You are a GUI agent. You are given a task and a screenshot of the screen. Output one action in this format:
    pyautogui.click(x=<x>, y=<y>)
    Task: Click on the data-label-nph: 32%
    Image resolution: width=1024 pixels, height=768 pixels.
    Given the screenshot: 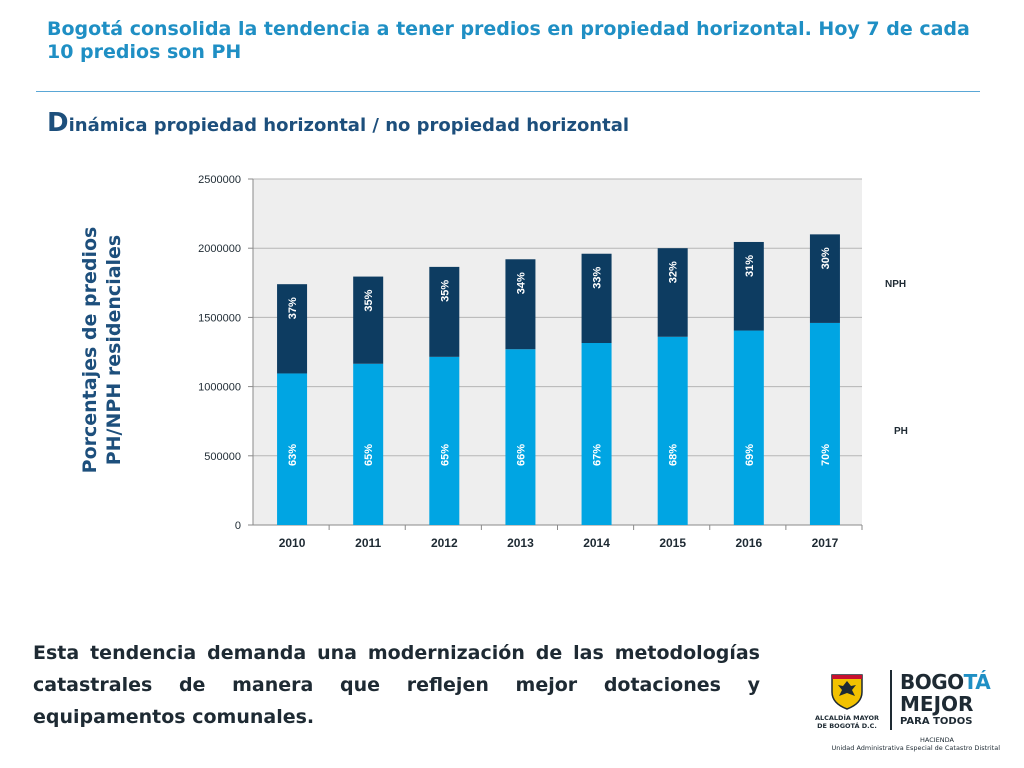 What is the action you would take?
    pyautogui.click(x=674, y=272)
    